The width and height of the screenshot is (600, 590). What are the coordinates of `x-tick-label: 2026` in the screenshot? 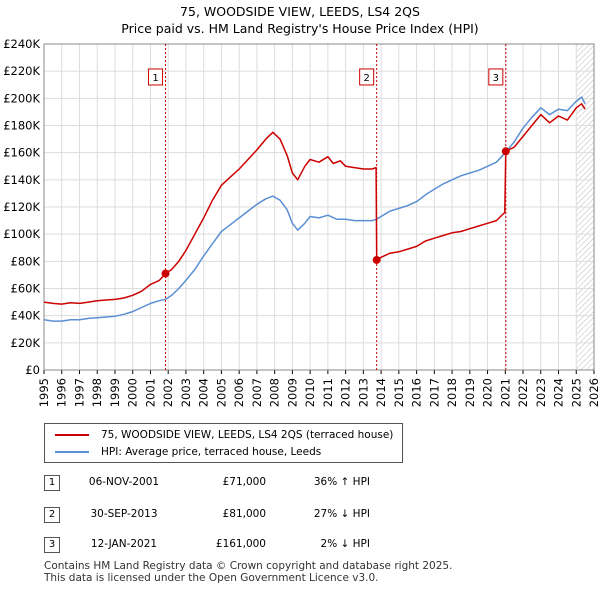 It's located at (593, 392).